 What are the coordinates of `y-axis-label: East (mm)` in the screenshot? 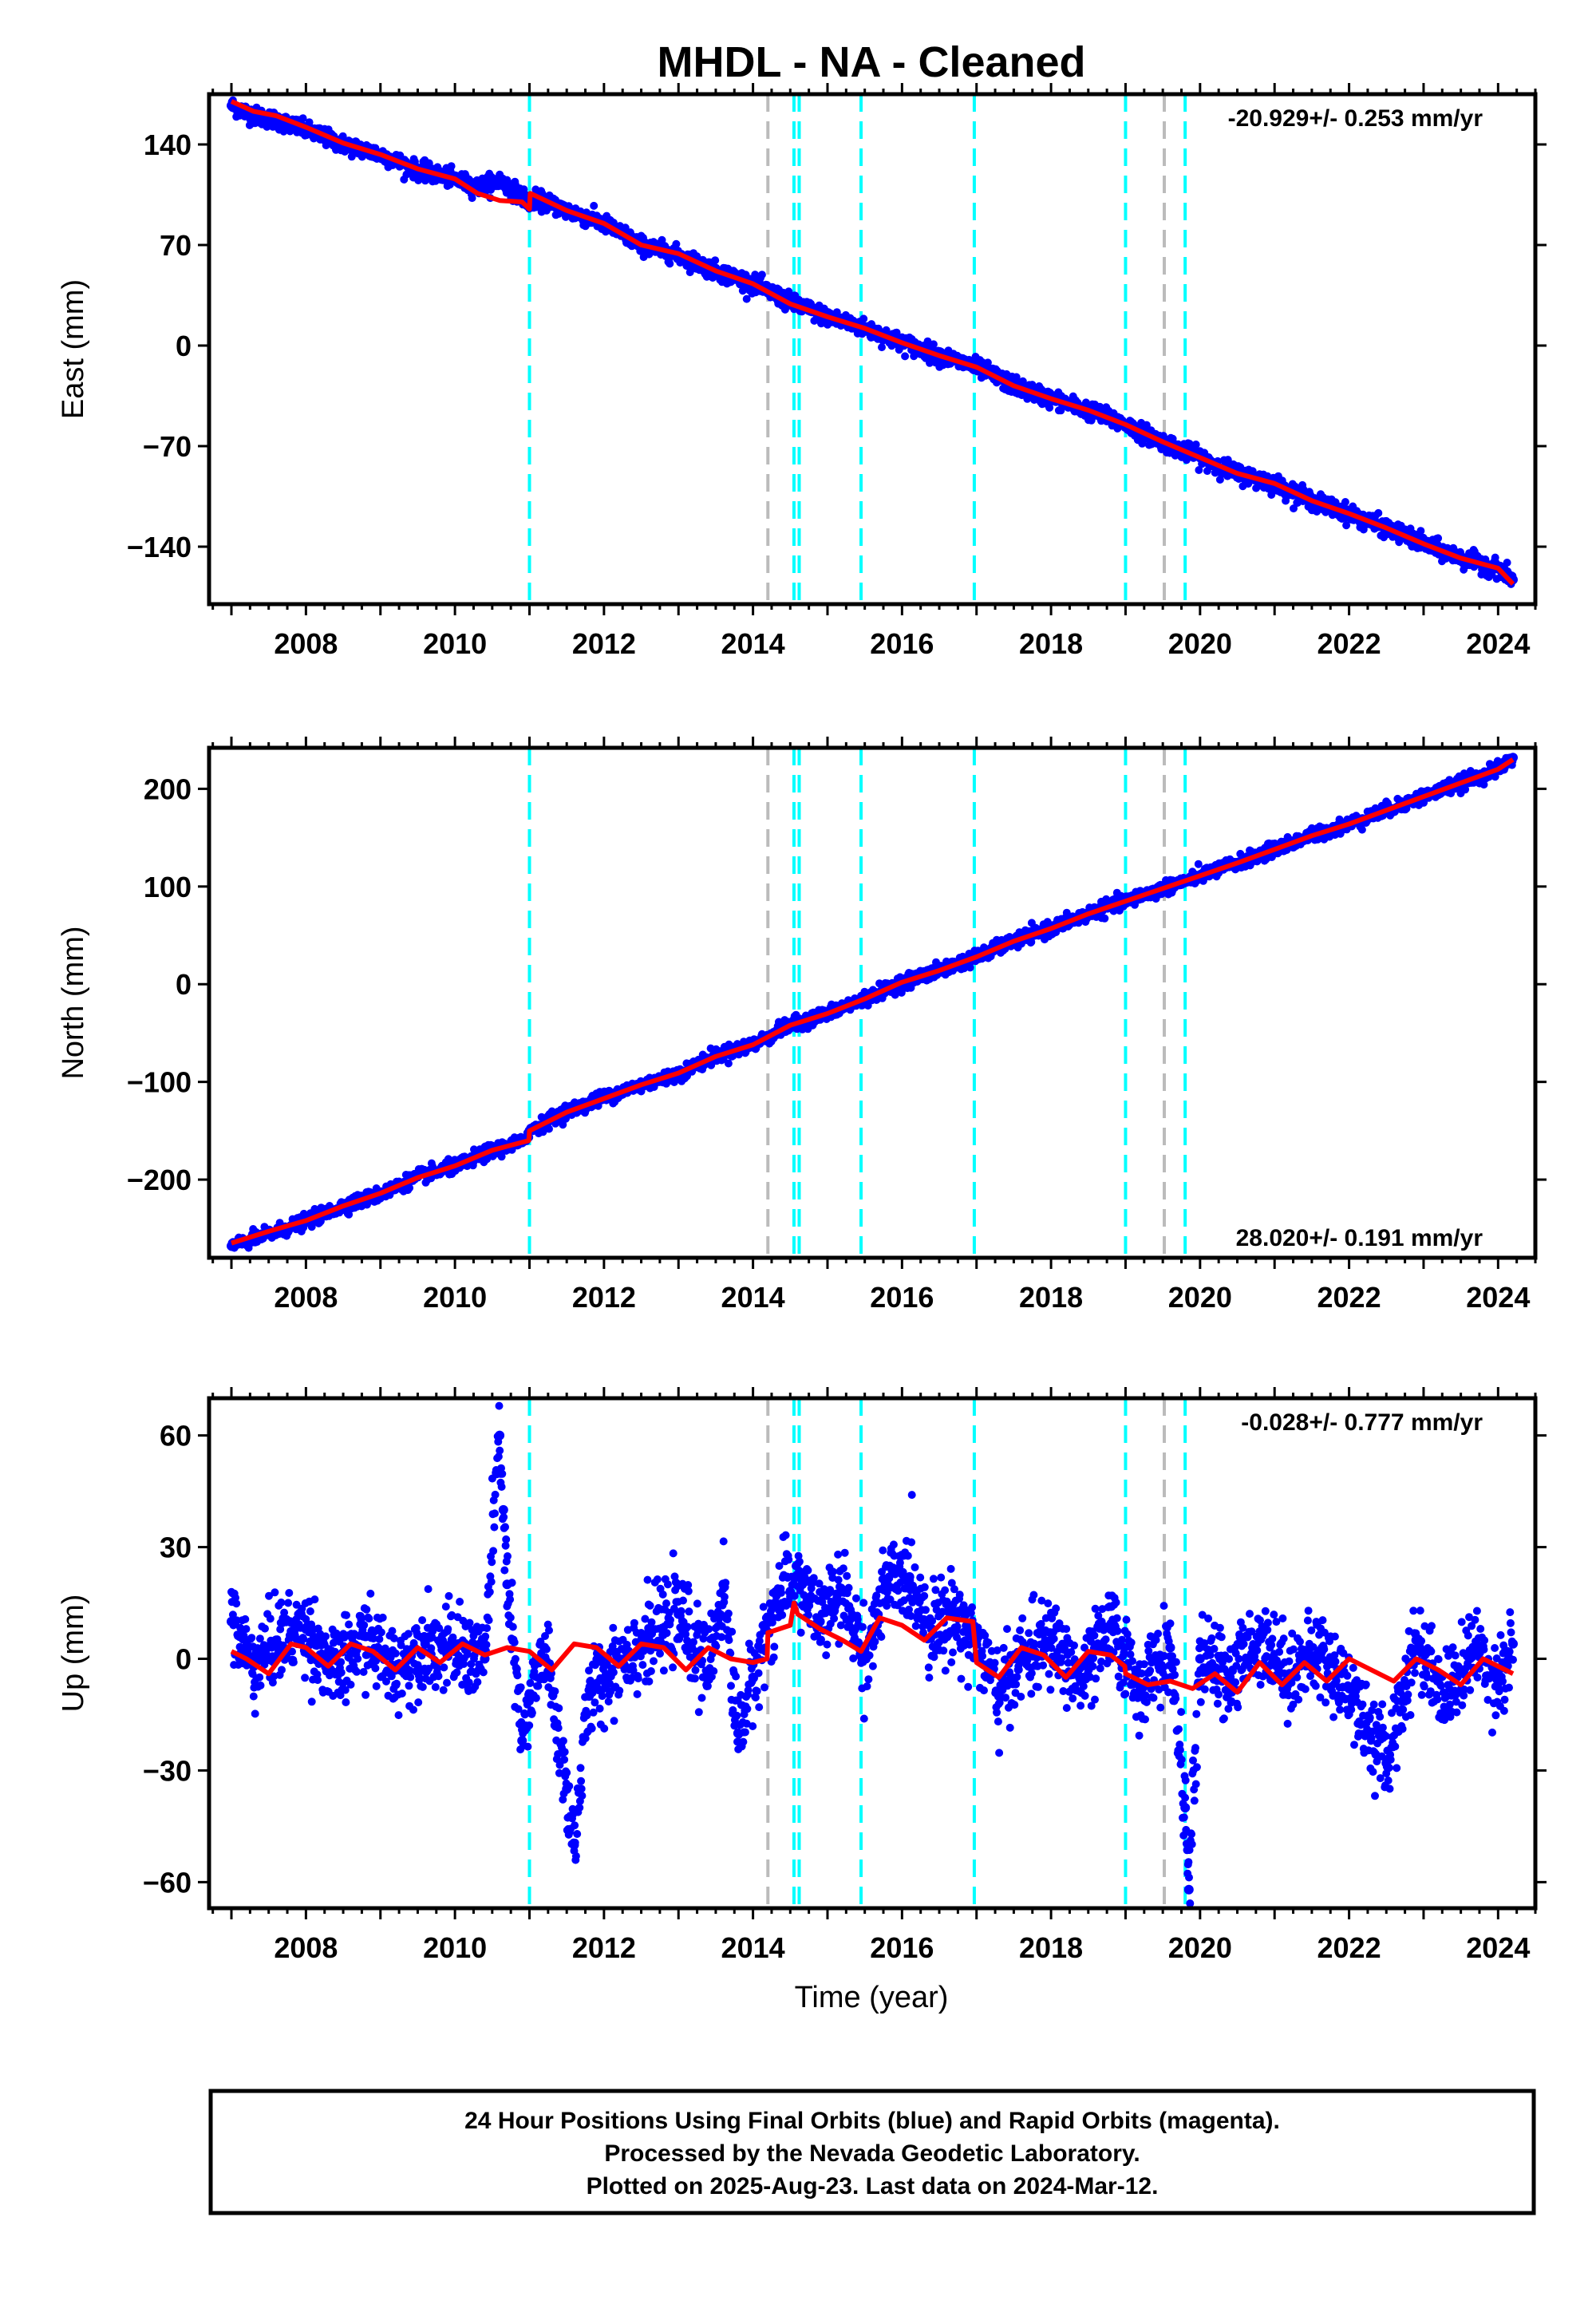 It's located at (73, 349).